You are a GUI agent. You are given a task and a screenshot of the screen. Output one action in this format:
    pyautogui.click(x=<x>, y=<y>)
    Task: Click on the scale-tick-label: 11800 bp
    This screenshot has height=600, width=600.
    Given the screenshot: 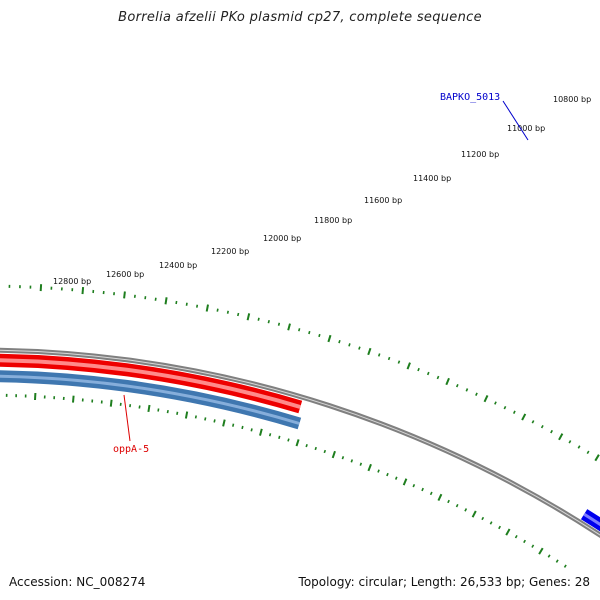 What is the action you would take?
    pyautogui.click(x=333, y=220)
    